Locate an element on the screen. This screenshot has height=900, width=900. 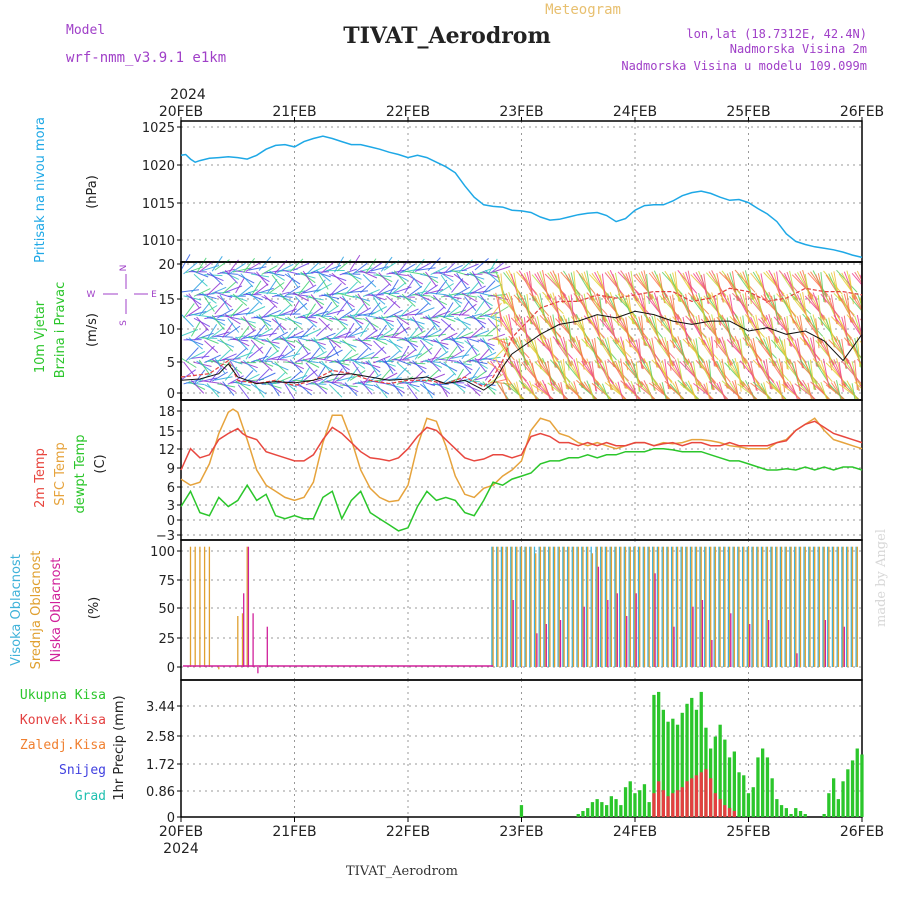
bottom-time-axis: 20FEB 21FEB 22FEB 23FEB 24FEB 25FEB 26FEB is located at coordinates (521, 828).